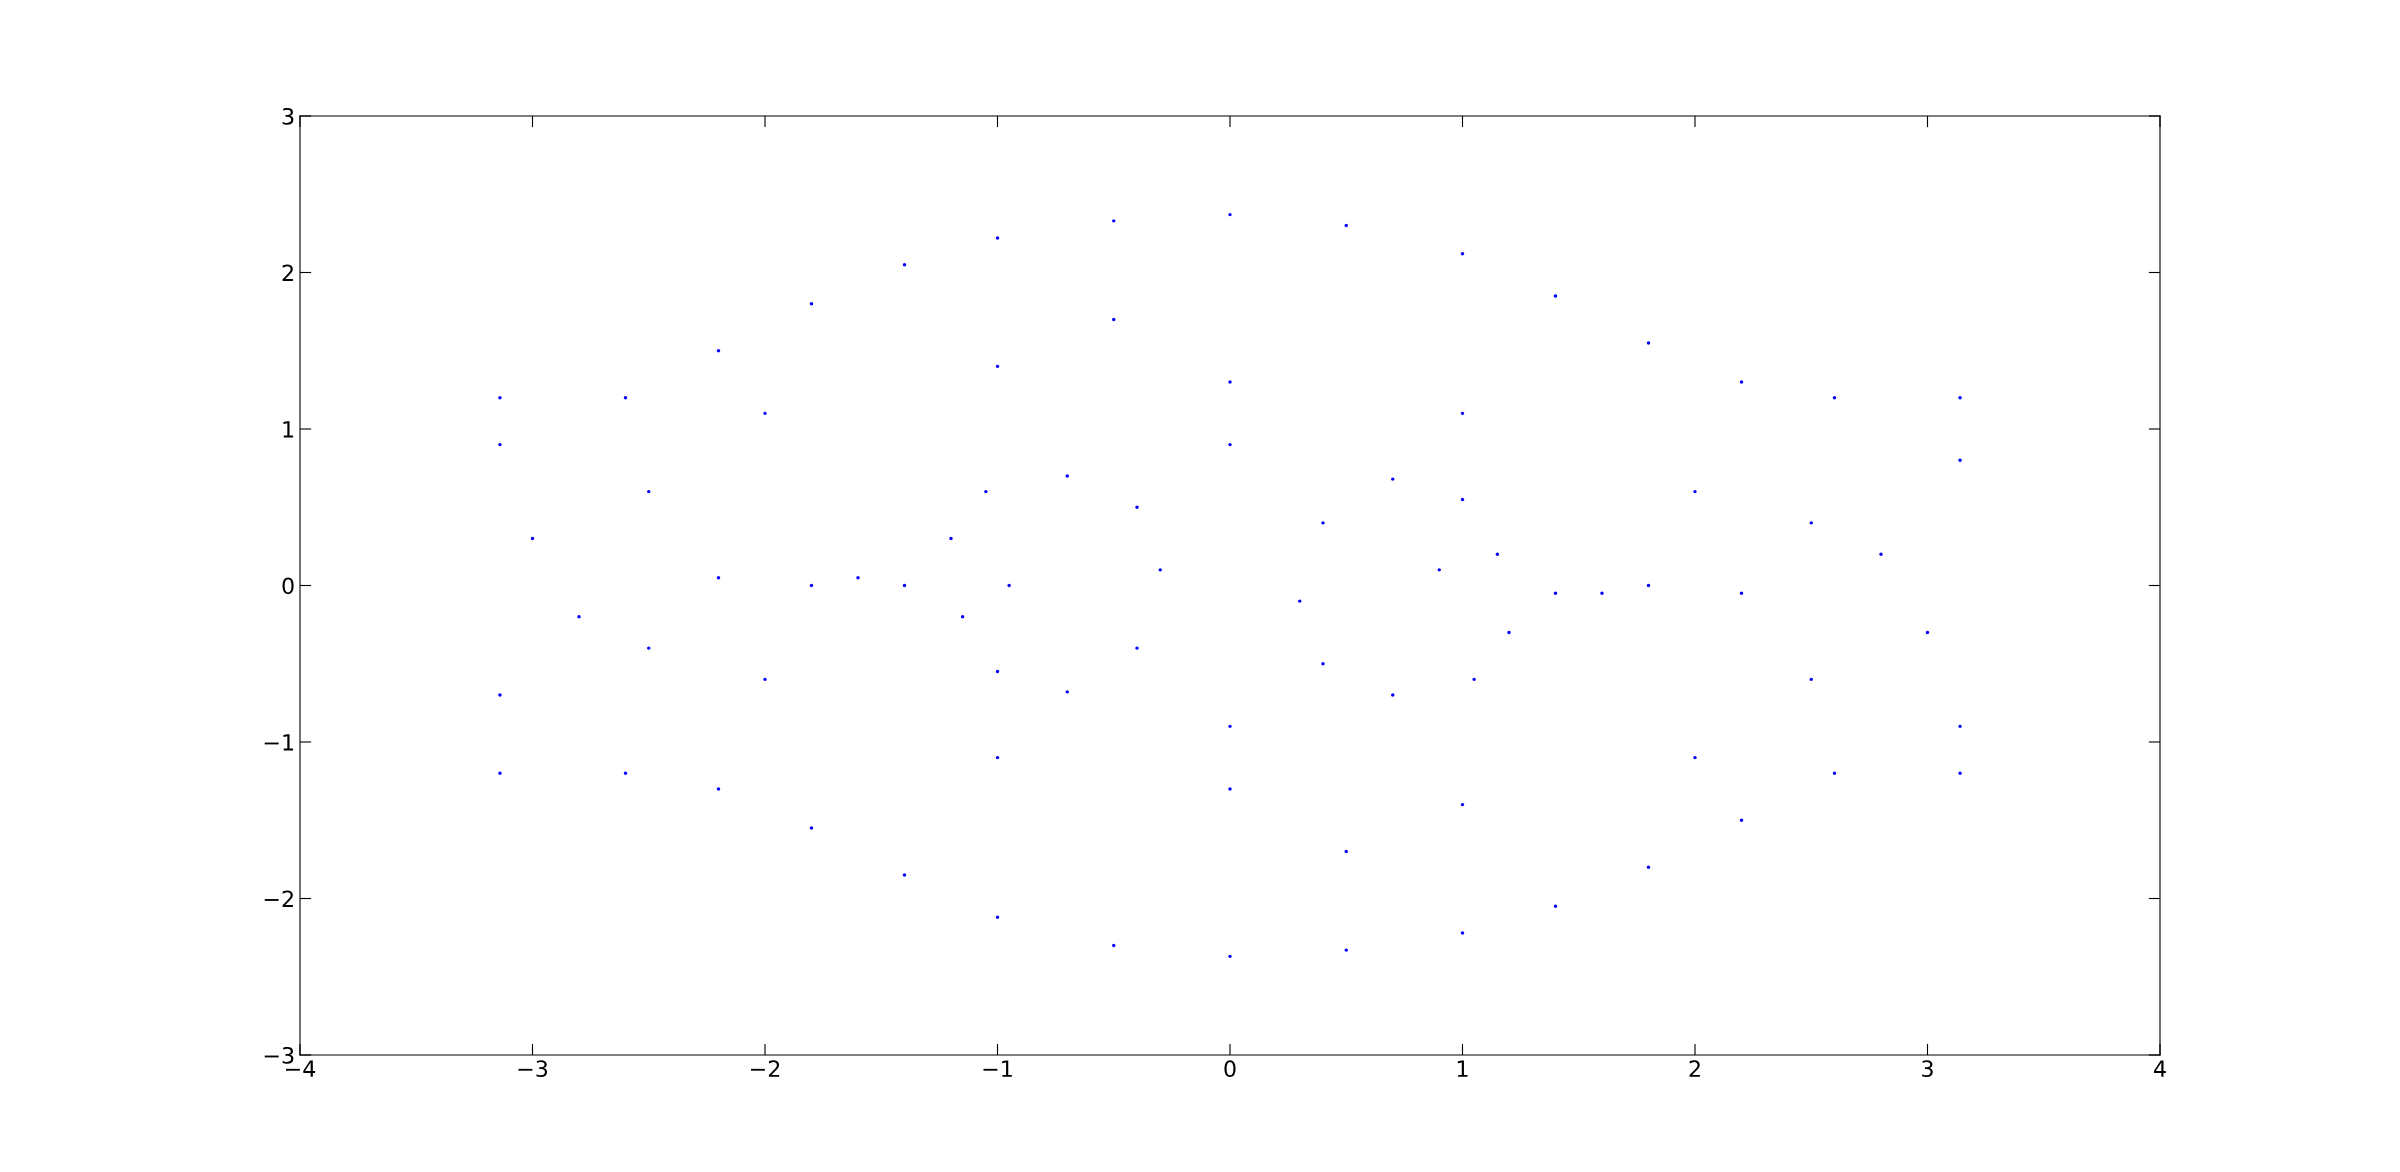 This screenshot has height=1172, width=2400. I want to click on x-tick-label: −1, so click(997, 1068).